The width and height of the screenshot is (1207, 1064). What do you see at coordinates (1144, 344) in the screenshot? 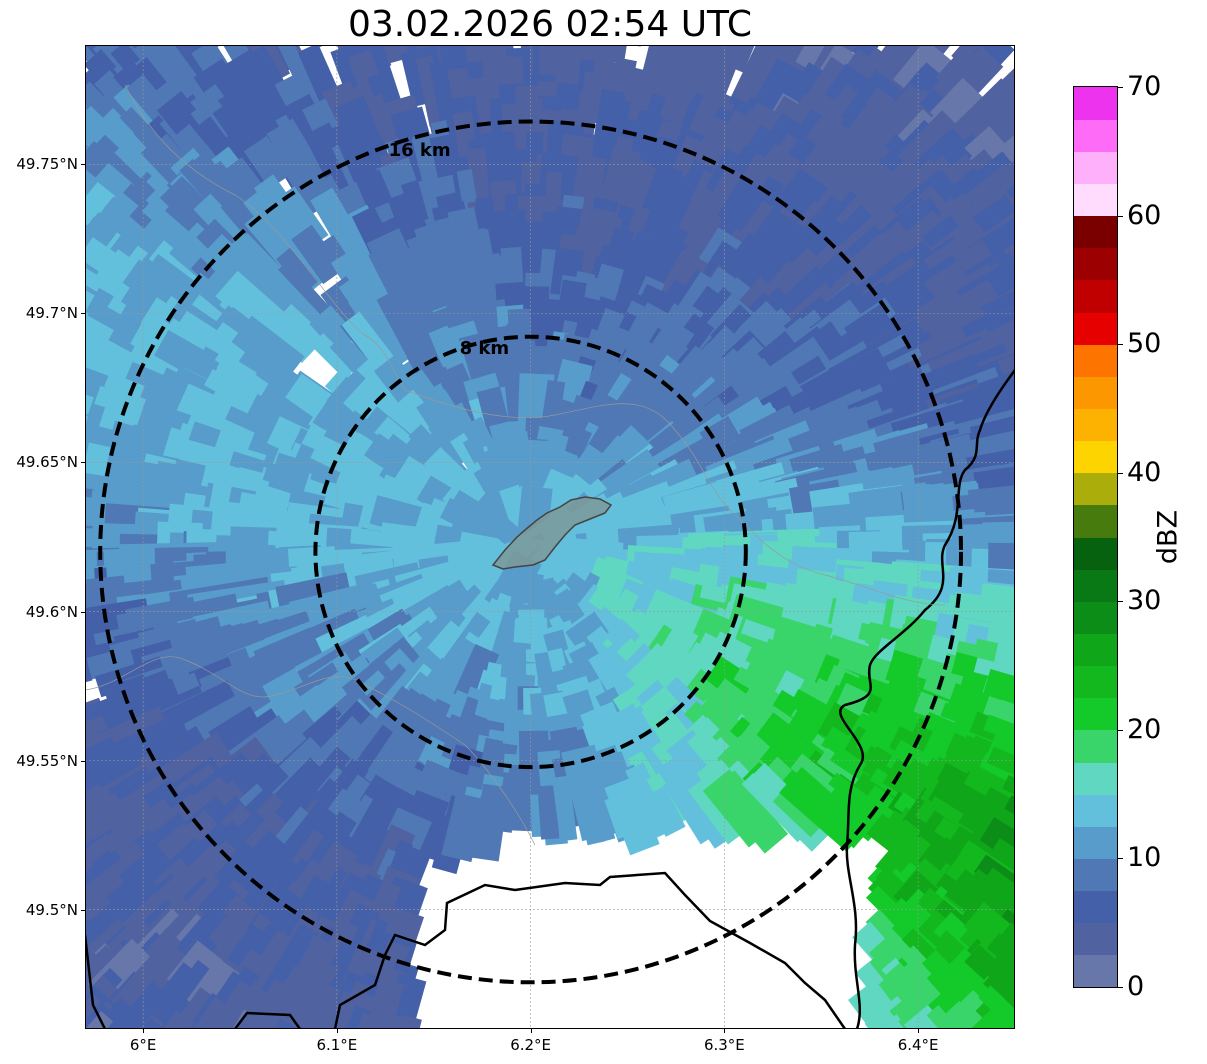
I see `colorbar-tick-label: 50` at bounding box center [1144, 344].